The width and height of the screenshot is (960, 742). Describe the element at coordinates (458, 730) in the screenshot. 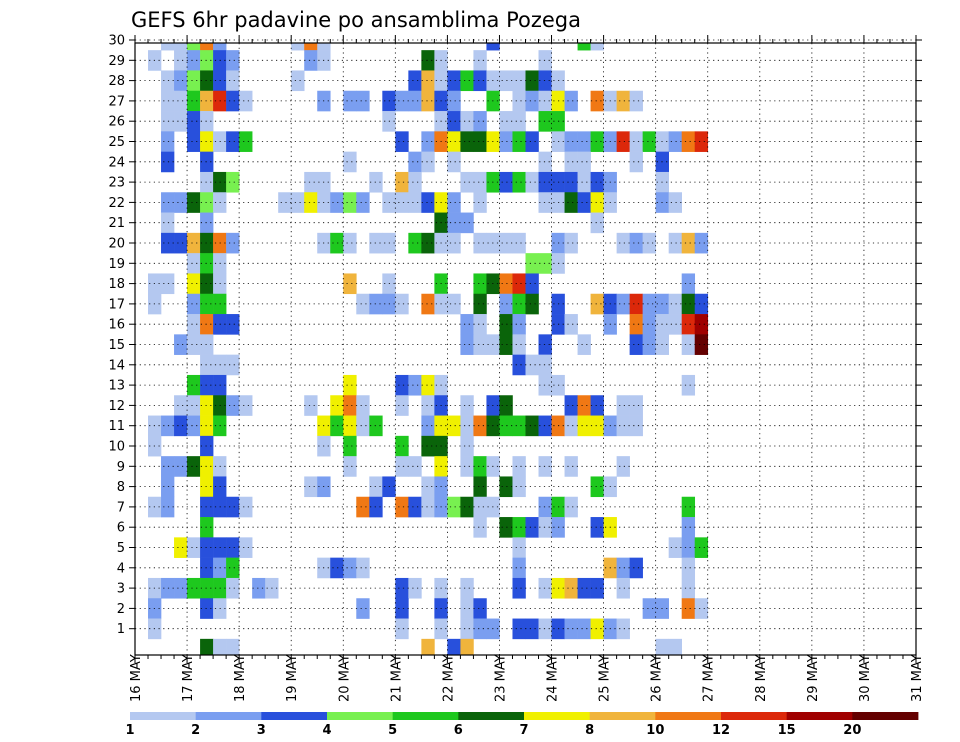

I see `colorbar-label: 6` at that location.